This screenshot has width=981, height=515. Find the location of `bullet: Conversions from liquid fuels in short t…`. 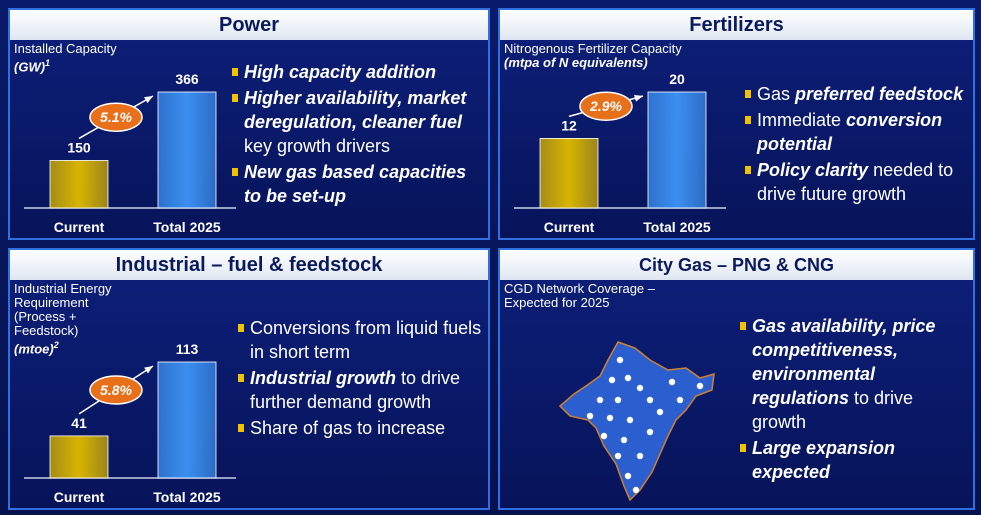

bullet: Conversions from liquid fuels in short t… is located at coordinates (362, 340).